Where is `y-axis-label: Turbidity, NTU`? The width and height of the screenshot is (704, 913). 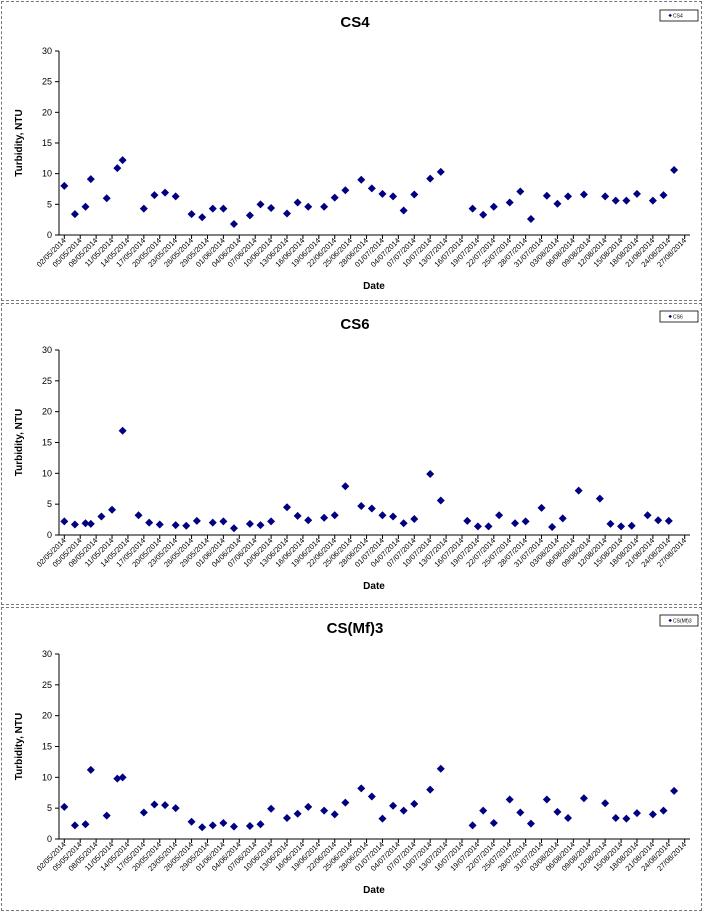 y-axis-label: Turbidity, NTU is located at coordinates (19, 746).